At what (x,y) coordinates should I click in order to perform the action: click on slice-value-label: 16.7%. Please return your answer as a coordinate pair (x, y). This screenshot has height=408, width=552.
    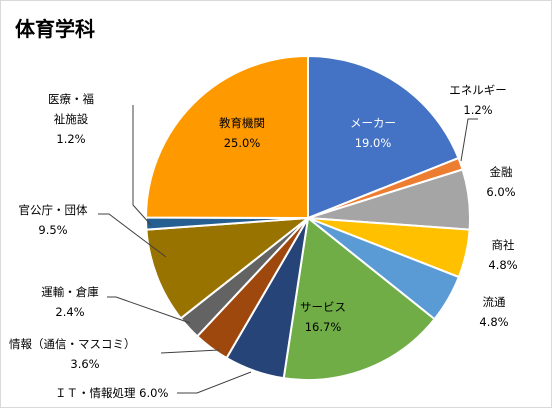
    Looking at the image, I should click on (323, 327).